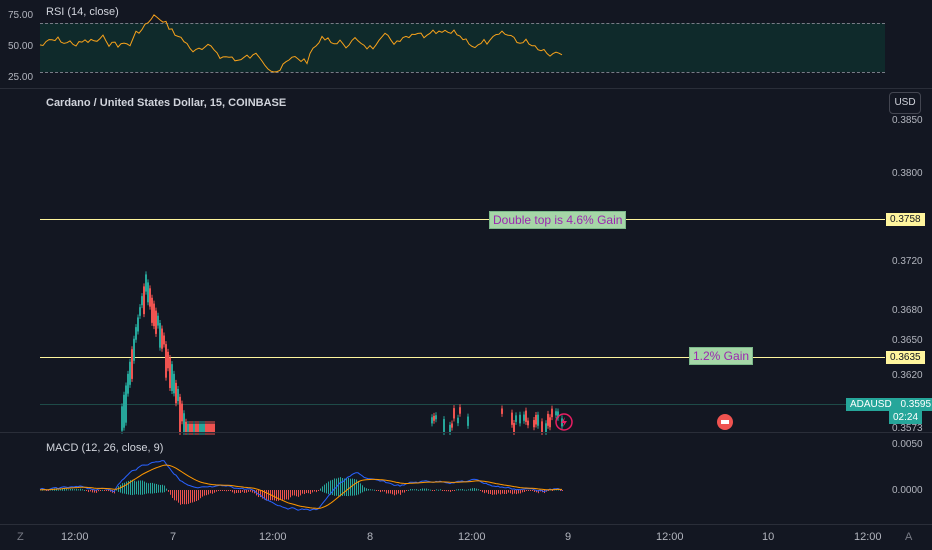  I want to click on rsi-upper-line, so click(462, 23).